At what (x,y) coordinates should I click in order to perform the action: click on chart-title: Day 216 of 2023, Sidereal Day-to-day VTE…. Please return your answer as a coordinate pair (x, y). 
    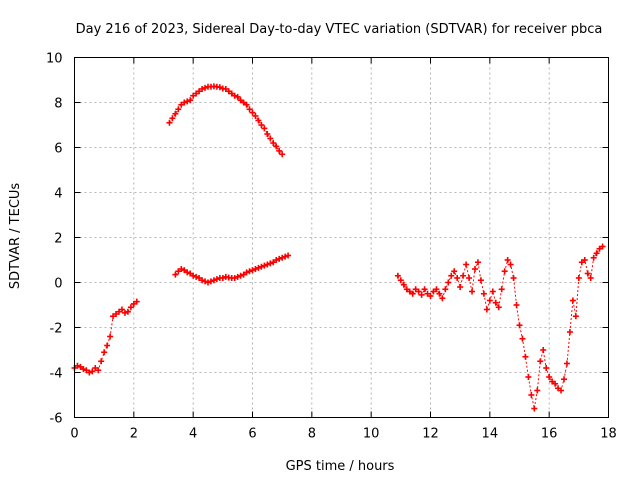
    Looking at the image, I should click on (339, 29).